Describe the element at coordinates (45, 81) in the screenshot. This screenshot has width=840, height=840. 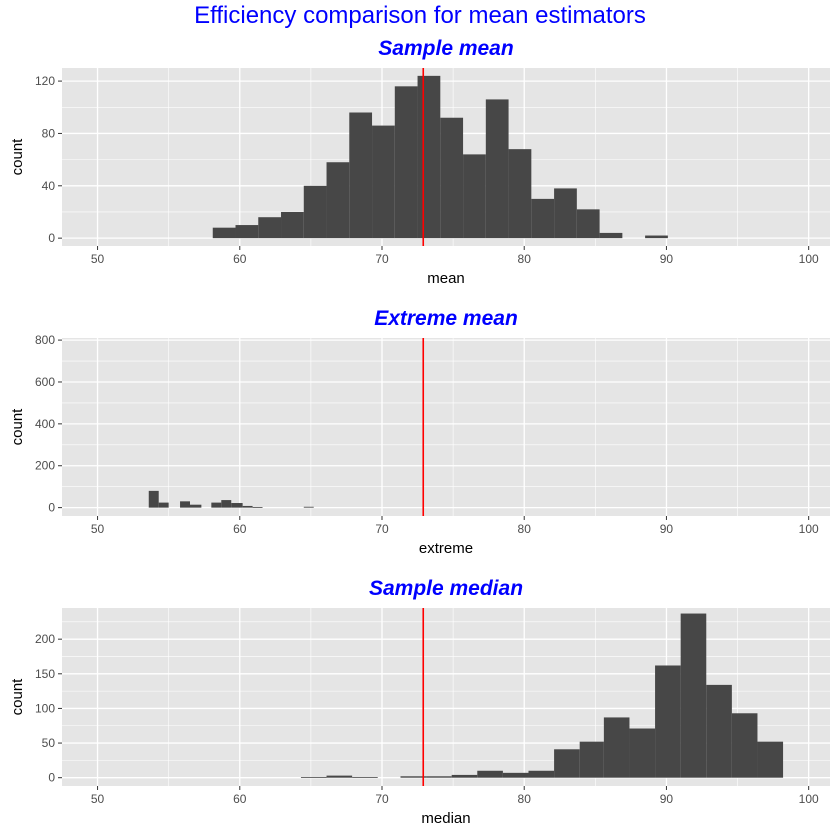
I see `y-tick-label: 120` at that location.